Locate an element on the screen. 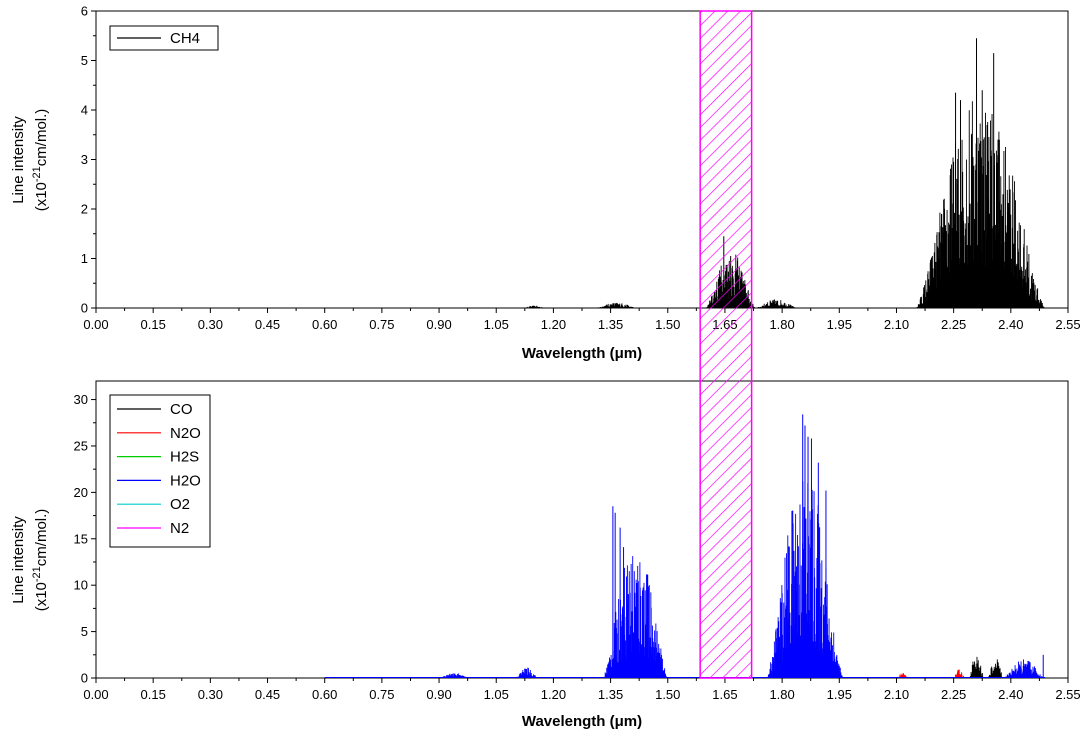 The image size is (1084, 738). legend-label-h2s: H2S is located at coordinates (184, 457).